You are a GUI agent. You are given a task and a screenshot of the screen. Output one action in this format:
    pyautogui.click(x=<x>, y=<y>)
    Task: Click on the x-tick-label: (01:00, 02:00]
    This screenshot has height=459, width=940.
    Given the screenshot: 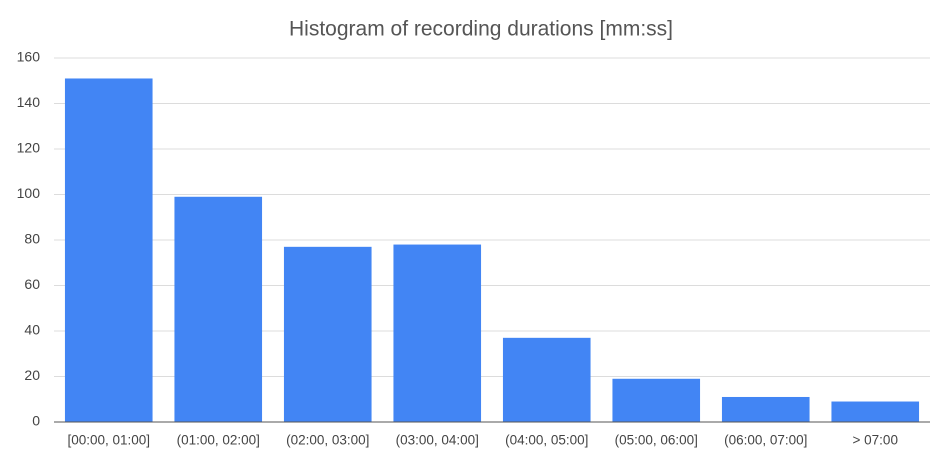 What is the action you would take?
    pyautogui.click(x=218, y=440)
    